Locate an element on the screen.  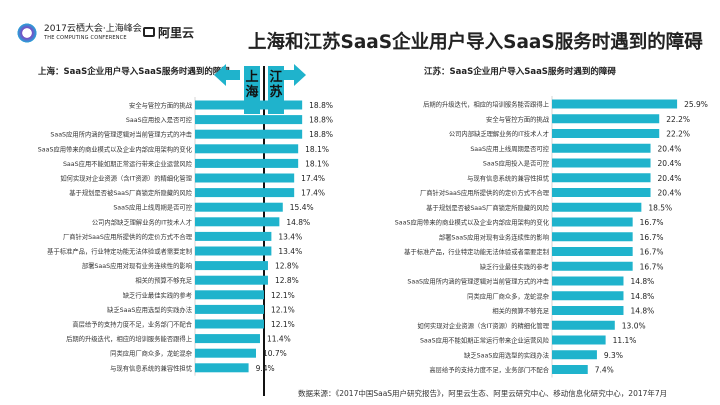
left-arrow-icon is located at coordinates (233, 75).